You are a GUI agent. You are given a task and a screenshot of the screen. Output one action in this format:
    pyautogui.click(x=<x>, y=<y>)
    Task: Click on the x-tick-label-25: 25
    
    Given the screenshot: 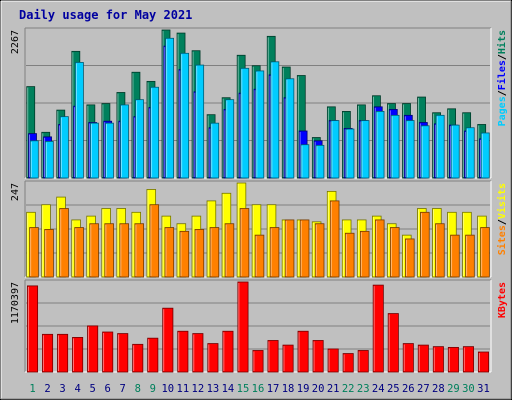 What is the action you would take?
    pyautogui.click(x=393, y=389)
    